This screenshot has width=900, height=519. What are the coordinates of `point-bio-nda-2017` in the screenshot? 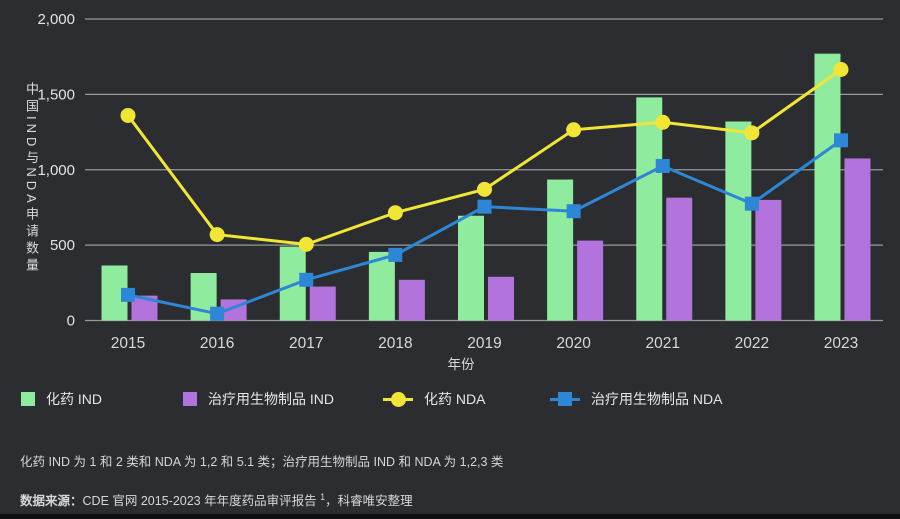 It's located at (306, 279).